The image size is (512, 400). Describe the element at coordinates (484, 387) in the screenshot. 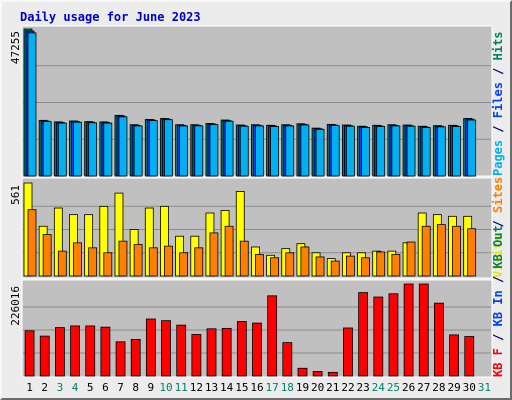

I see `x-tick-31: 31` at that location.